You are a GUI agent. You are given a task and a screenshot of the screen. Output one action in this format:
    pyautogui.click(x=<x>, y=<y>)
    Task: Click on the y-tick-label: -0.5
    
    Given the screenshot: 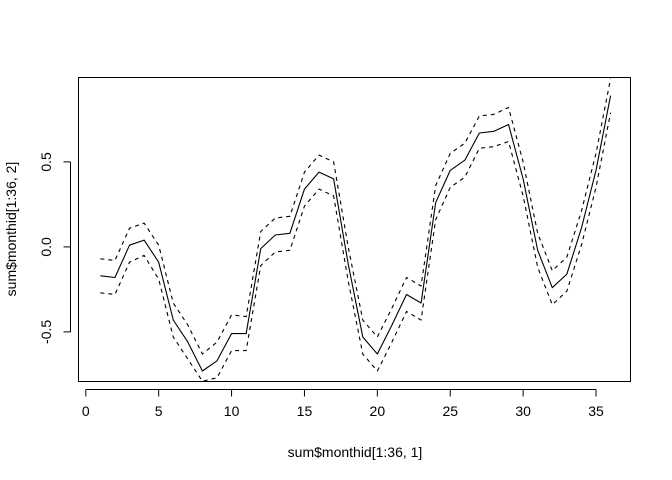 What is the action you would take?
    pyautogui.click(x=46, y=332)
    